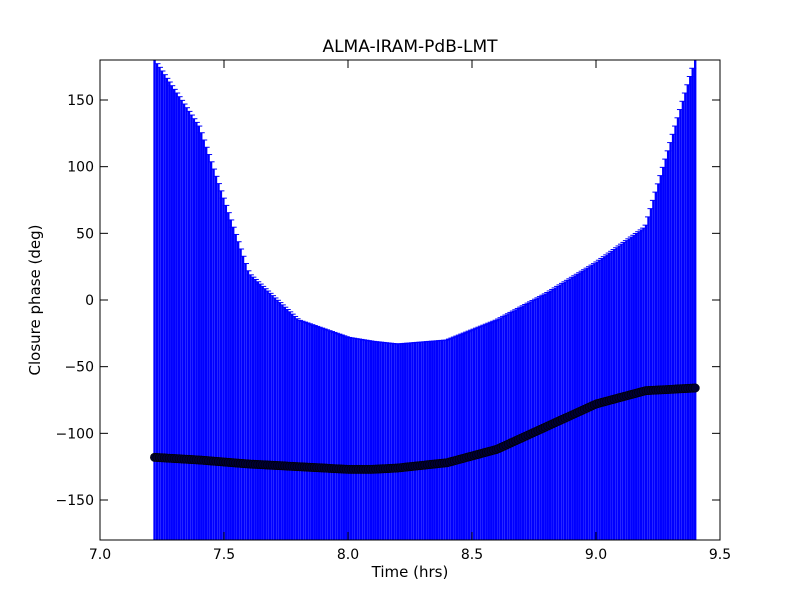 The height and width of the screenshot is (600, 800). What do you see at coordinates (596, 555) in the screenshot?
I see `x-tick-label: 9.0` at bounding box center [596, 555].